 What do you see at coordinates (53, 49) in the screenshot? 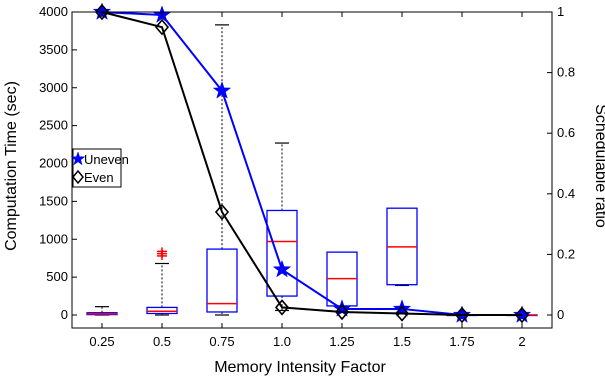
I see `y-tick-label-left: 3500` at bounding box center [53, 49].